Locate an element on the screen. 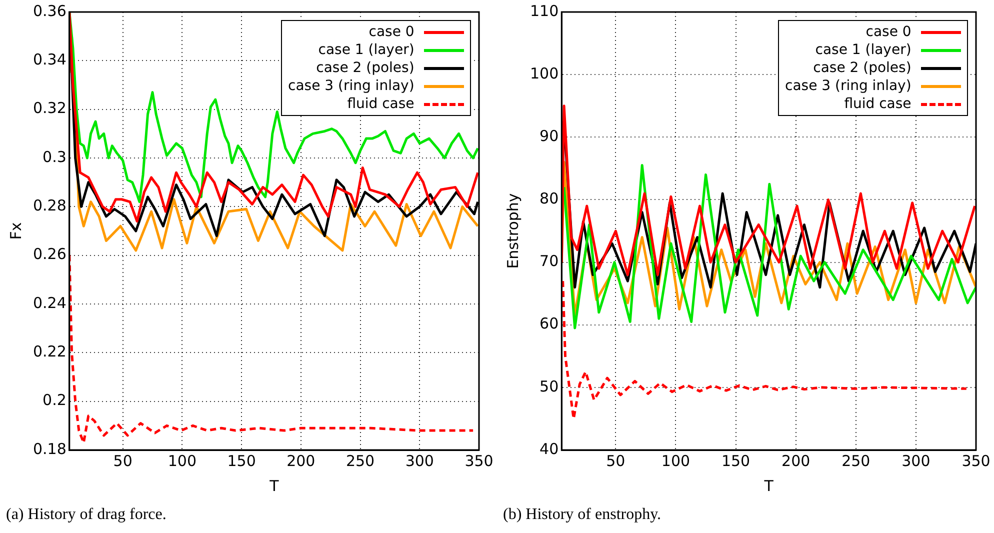 This screenshot has width=994, height=533. y-tick-label: 0.32 is located at coordinates (49, 108).